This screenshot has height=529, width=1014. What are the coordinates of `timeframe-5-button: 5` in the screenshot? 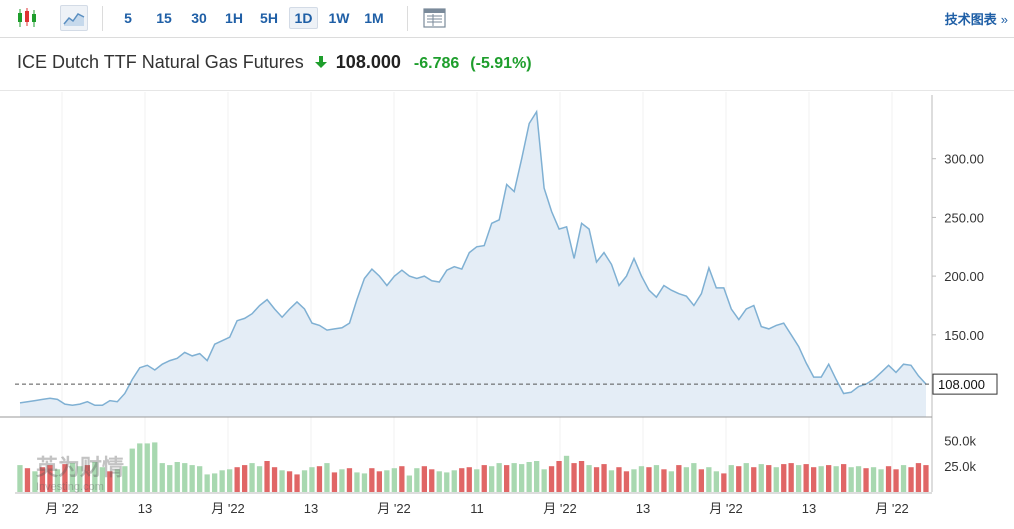 It's located at (128, 18).